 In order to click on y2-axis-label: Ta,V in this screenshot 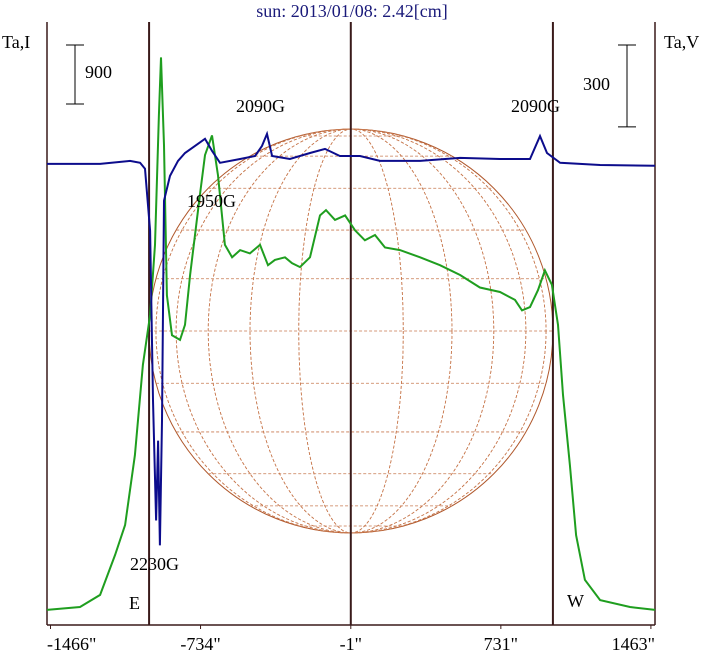, I will do `click(681, 42)`.